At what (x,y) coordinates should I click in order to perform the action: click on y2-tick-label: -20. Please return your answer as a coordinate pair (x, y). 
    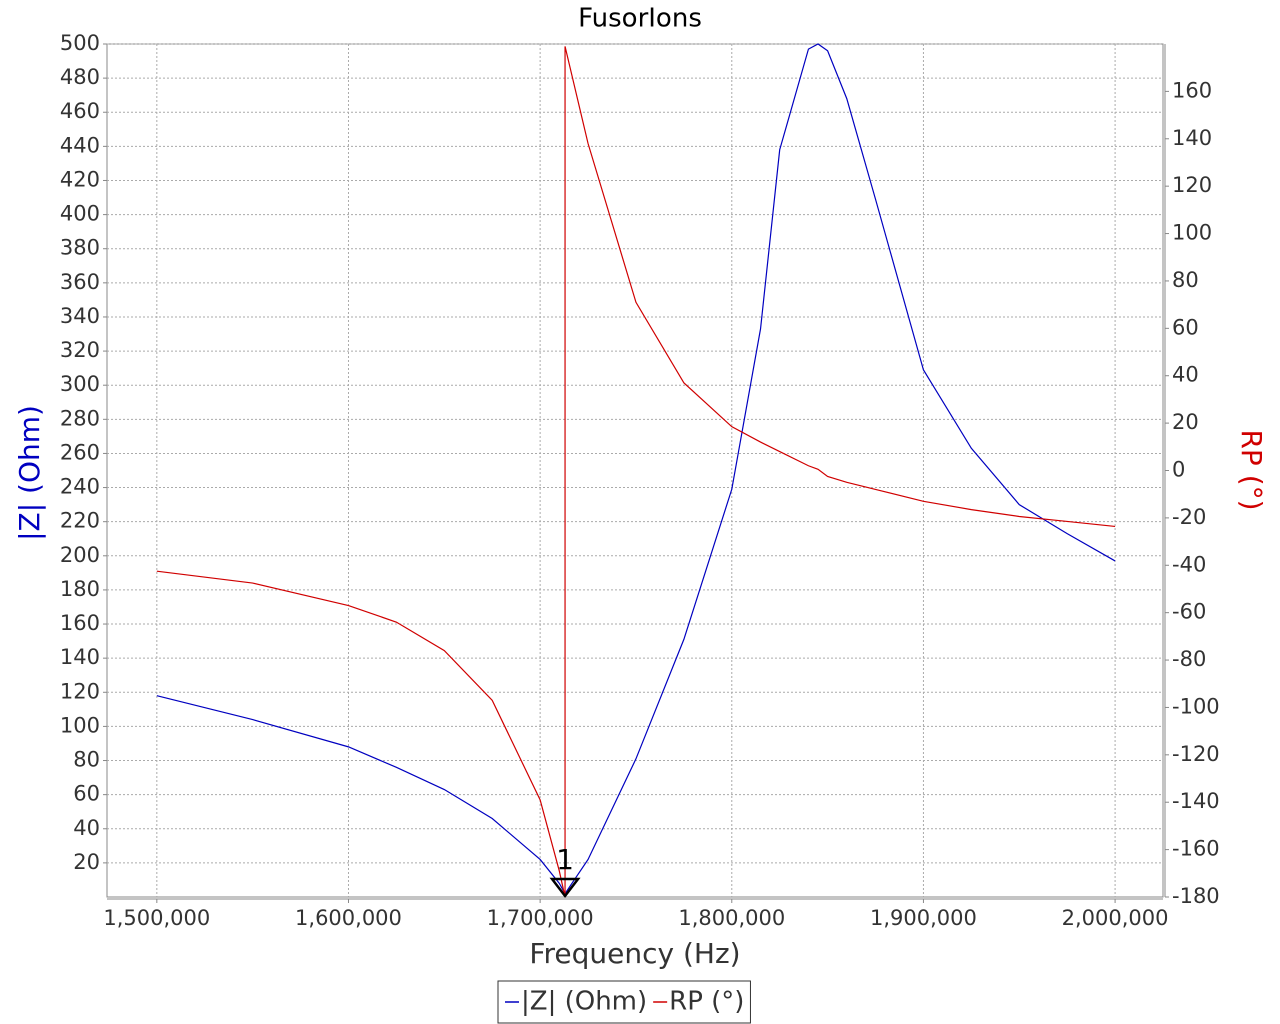
    Looking at the image, I should click on (1189, 517).